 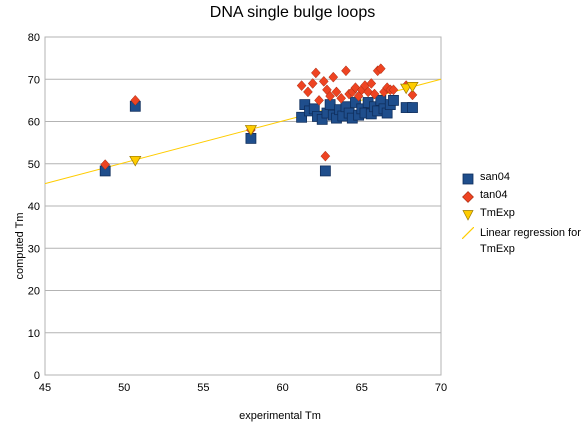 What do you see at coordinates (20, 246) in the screenshot?
I see `y-axis-label: computed Tm` at bounding box center [20, 246].